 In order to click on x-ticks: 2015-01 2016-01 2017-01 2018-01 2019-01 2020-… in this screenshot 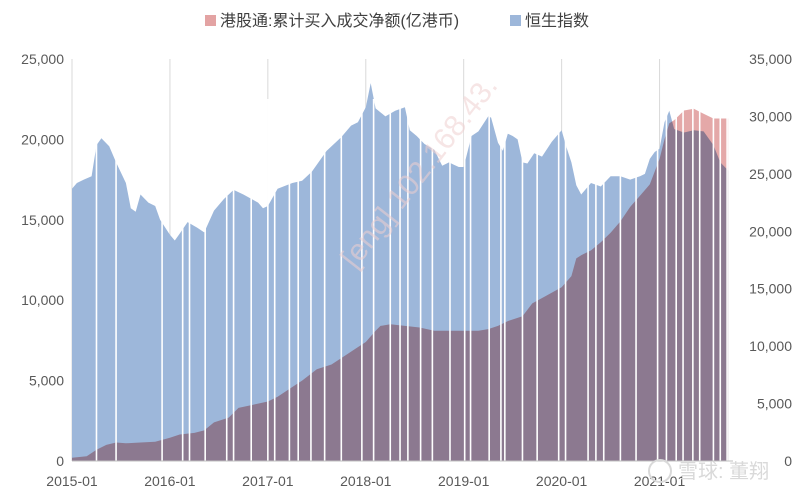, I will do `click(365, 481)`.